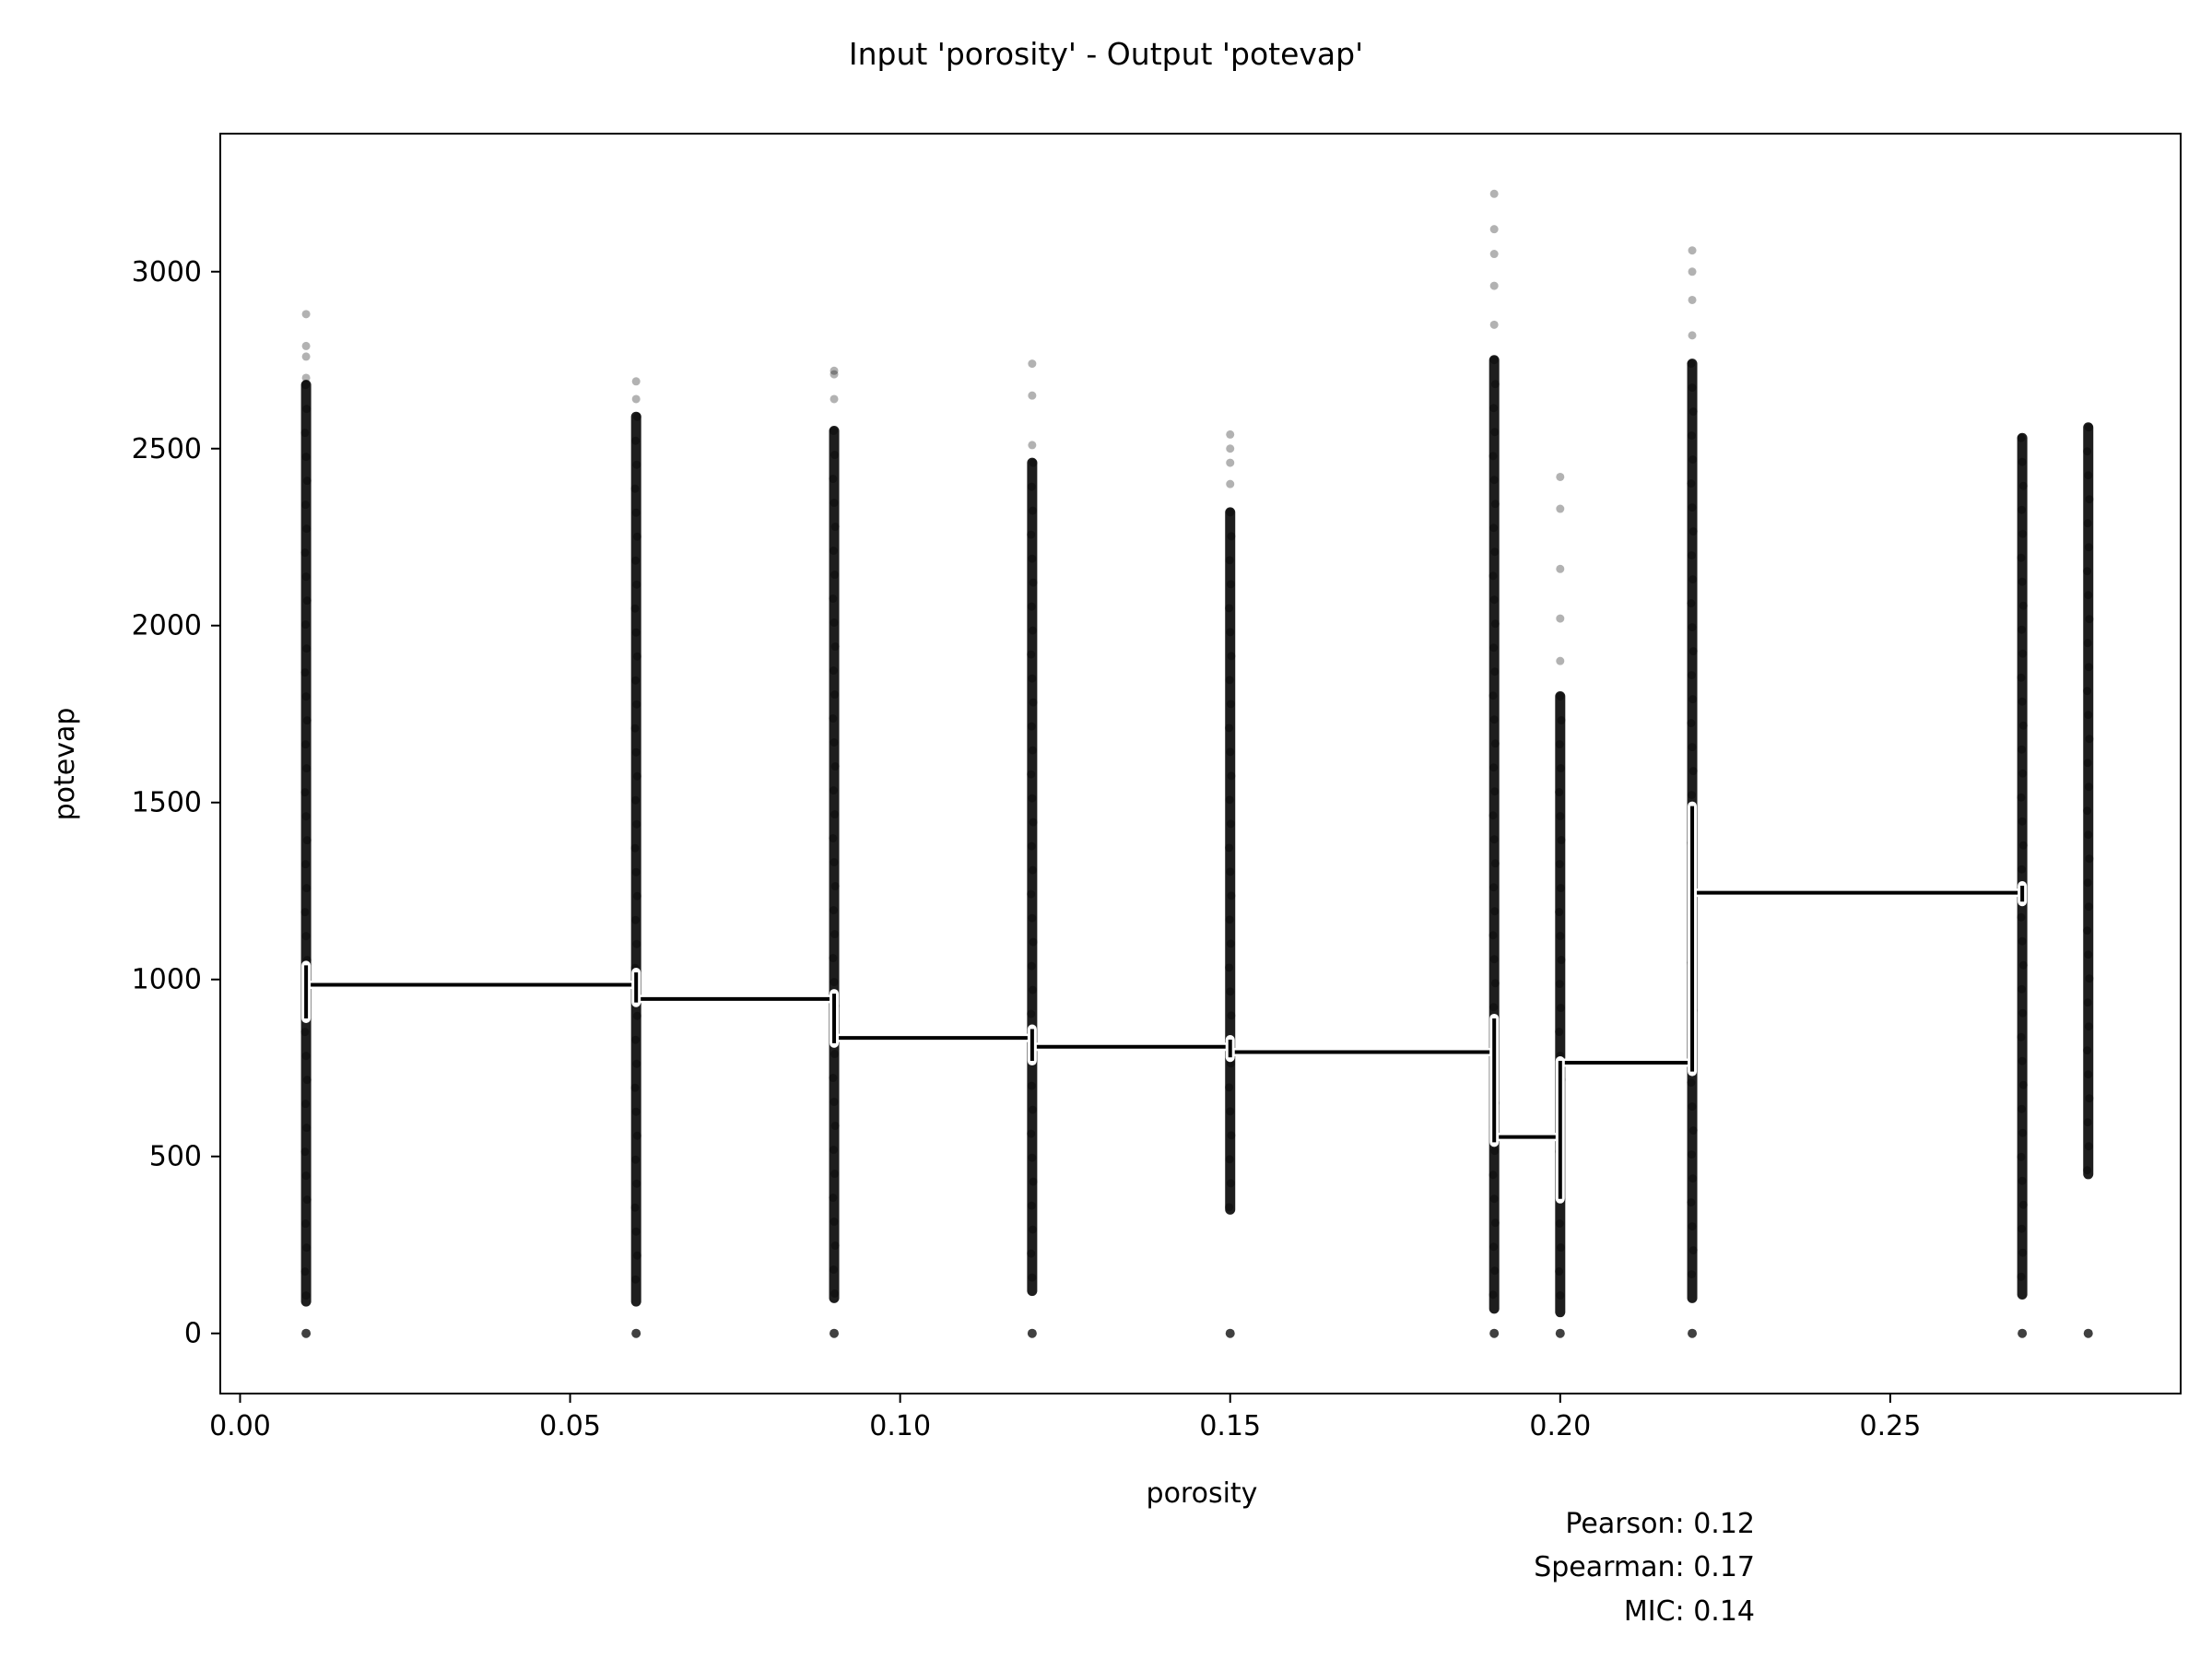 The image size is (2212, 1659). Describe the element at coordinates (1065, 1418) in the screenshot. I see `x-axis: 0.00 0.05 0.10 0.15 0.20 0.25` at that location.